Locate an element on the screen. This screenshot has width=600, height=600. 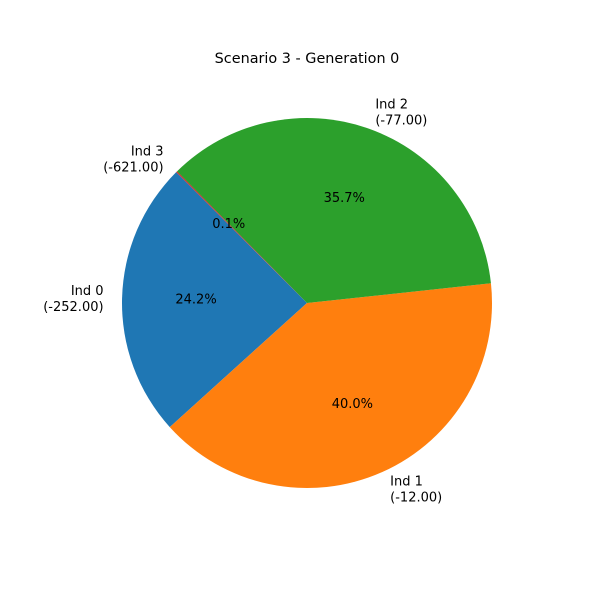
slice-label-3: Ind 3 (-621.00) is located at coordinates (133, 160).